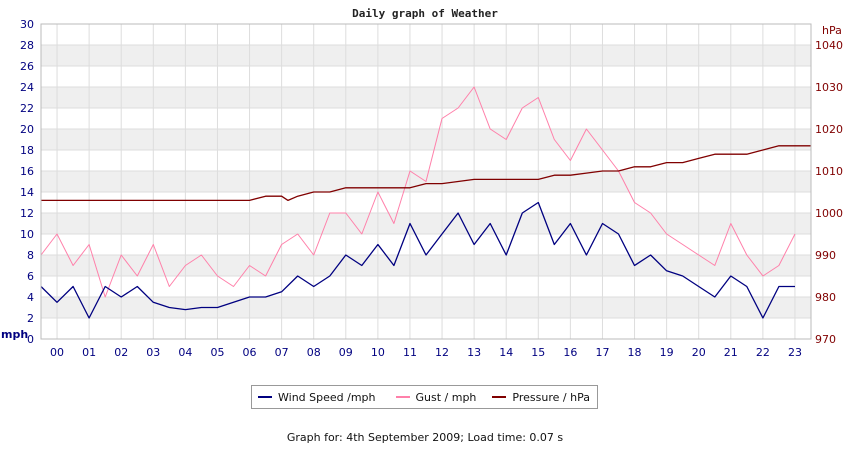  Describe the element at coordinates (217, 352) in the screenshot. I see `x-tick-label: 05` at that location.